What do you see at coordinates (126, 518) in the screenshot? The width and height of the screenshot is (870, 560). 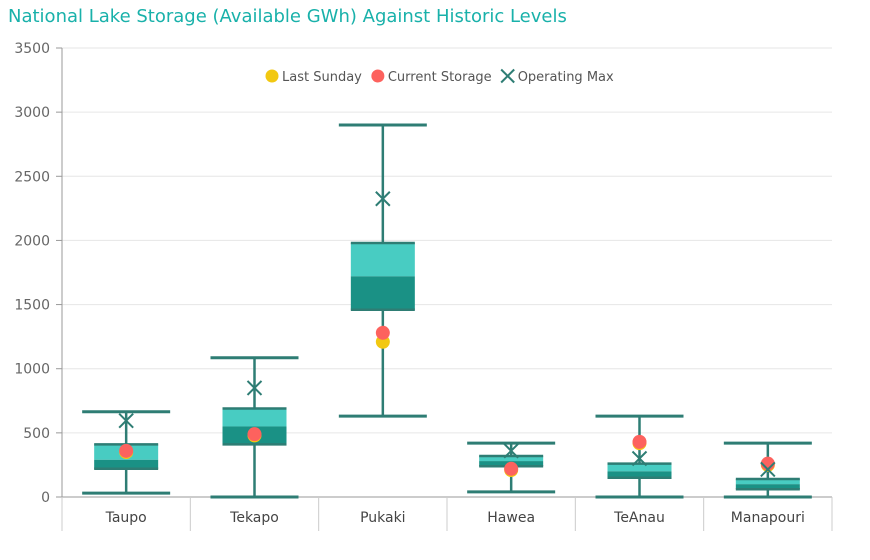 I see `x-category-label: Taupo` at bounding box center [126, 518].